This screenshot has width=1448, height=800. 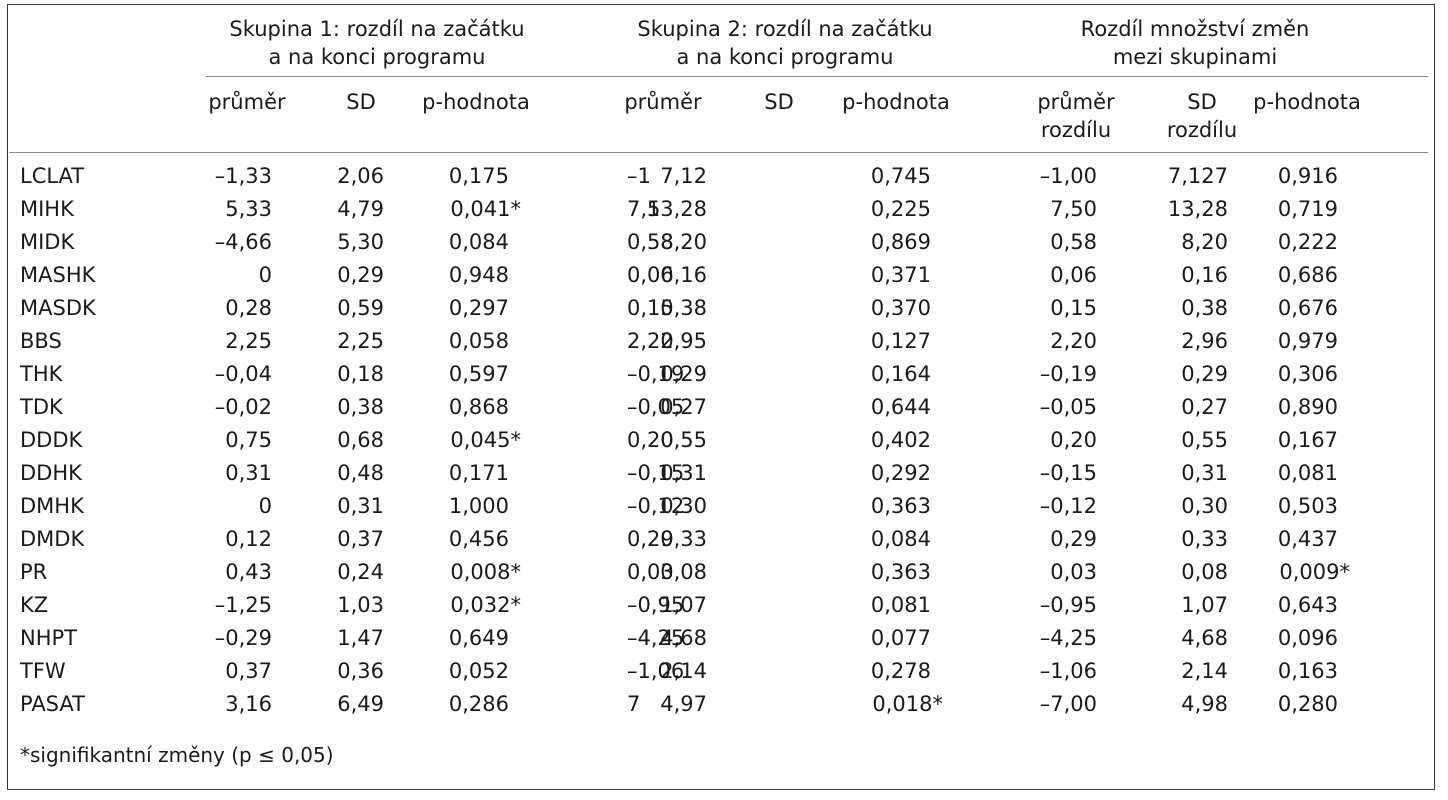 I want to click on group-header-1-line1: Skupina 1: rozdíl na začátku, so click(x=377, y=29).